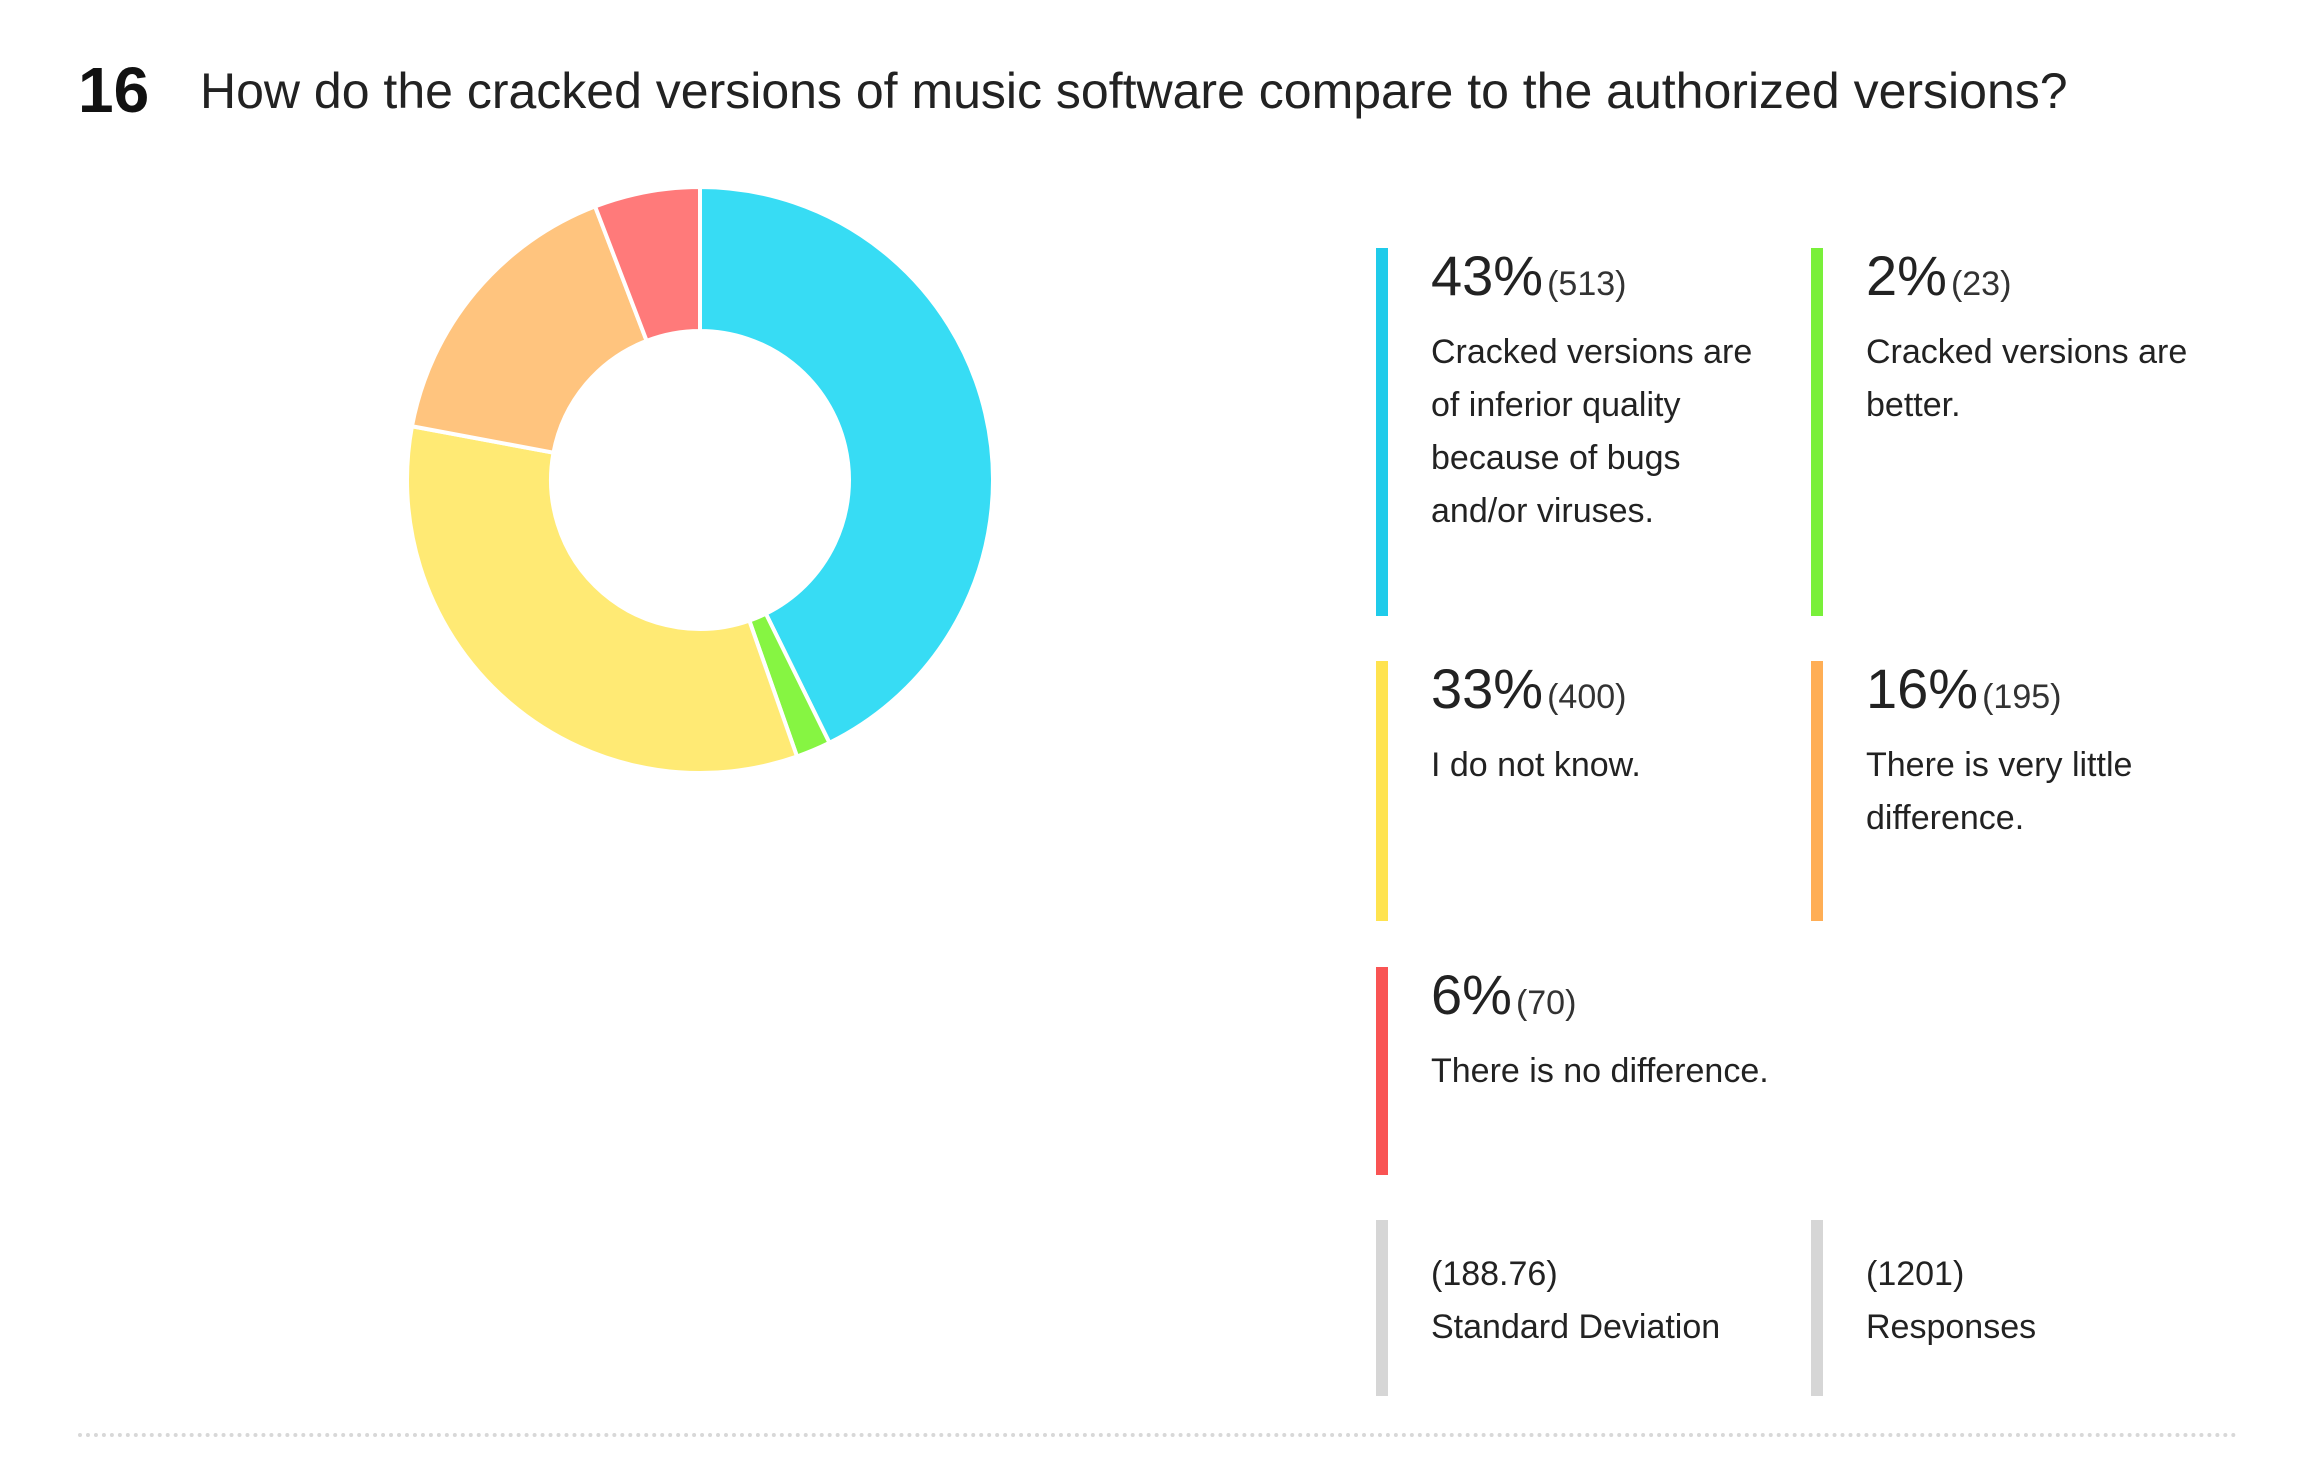 The image size is (2300, 1460). I want to click on legend-count: (23), so click(1981, 284).